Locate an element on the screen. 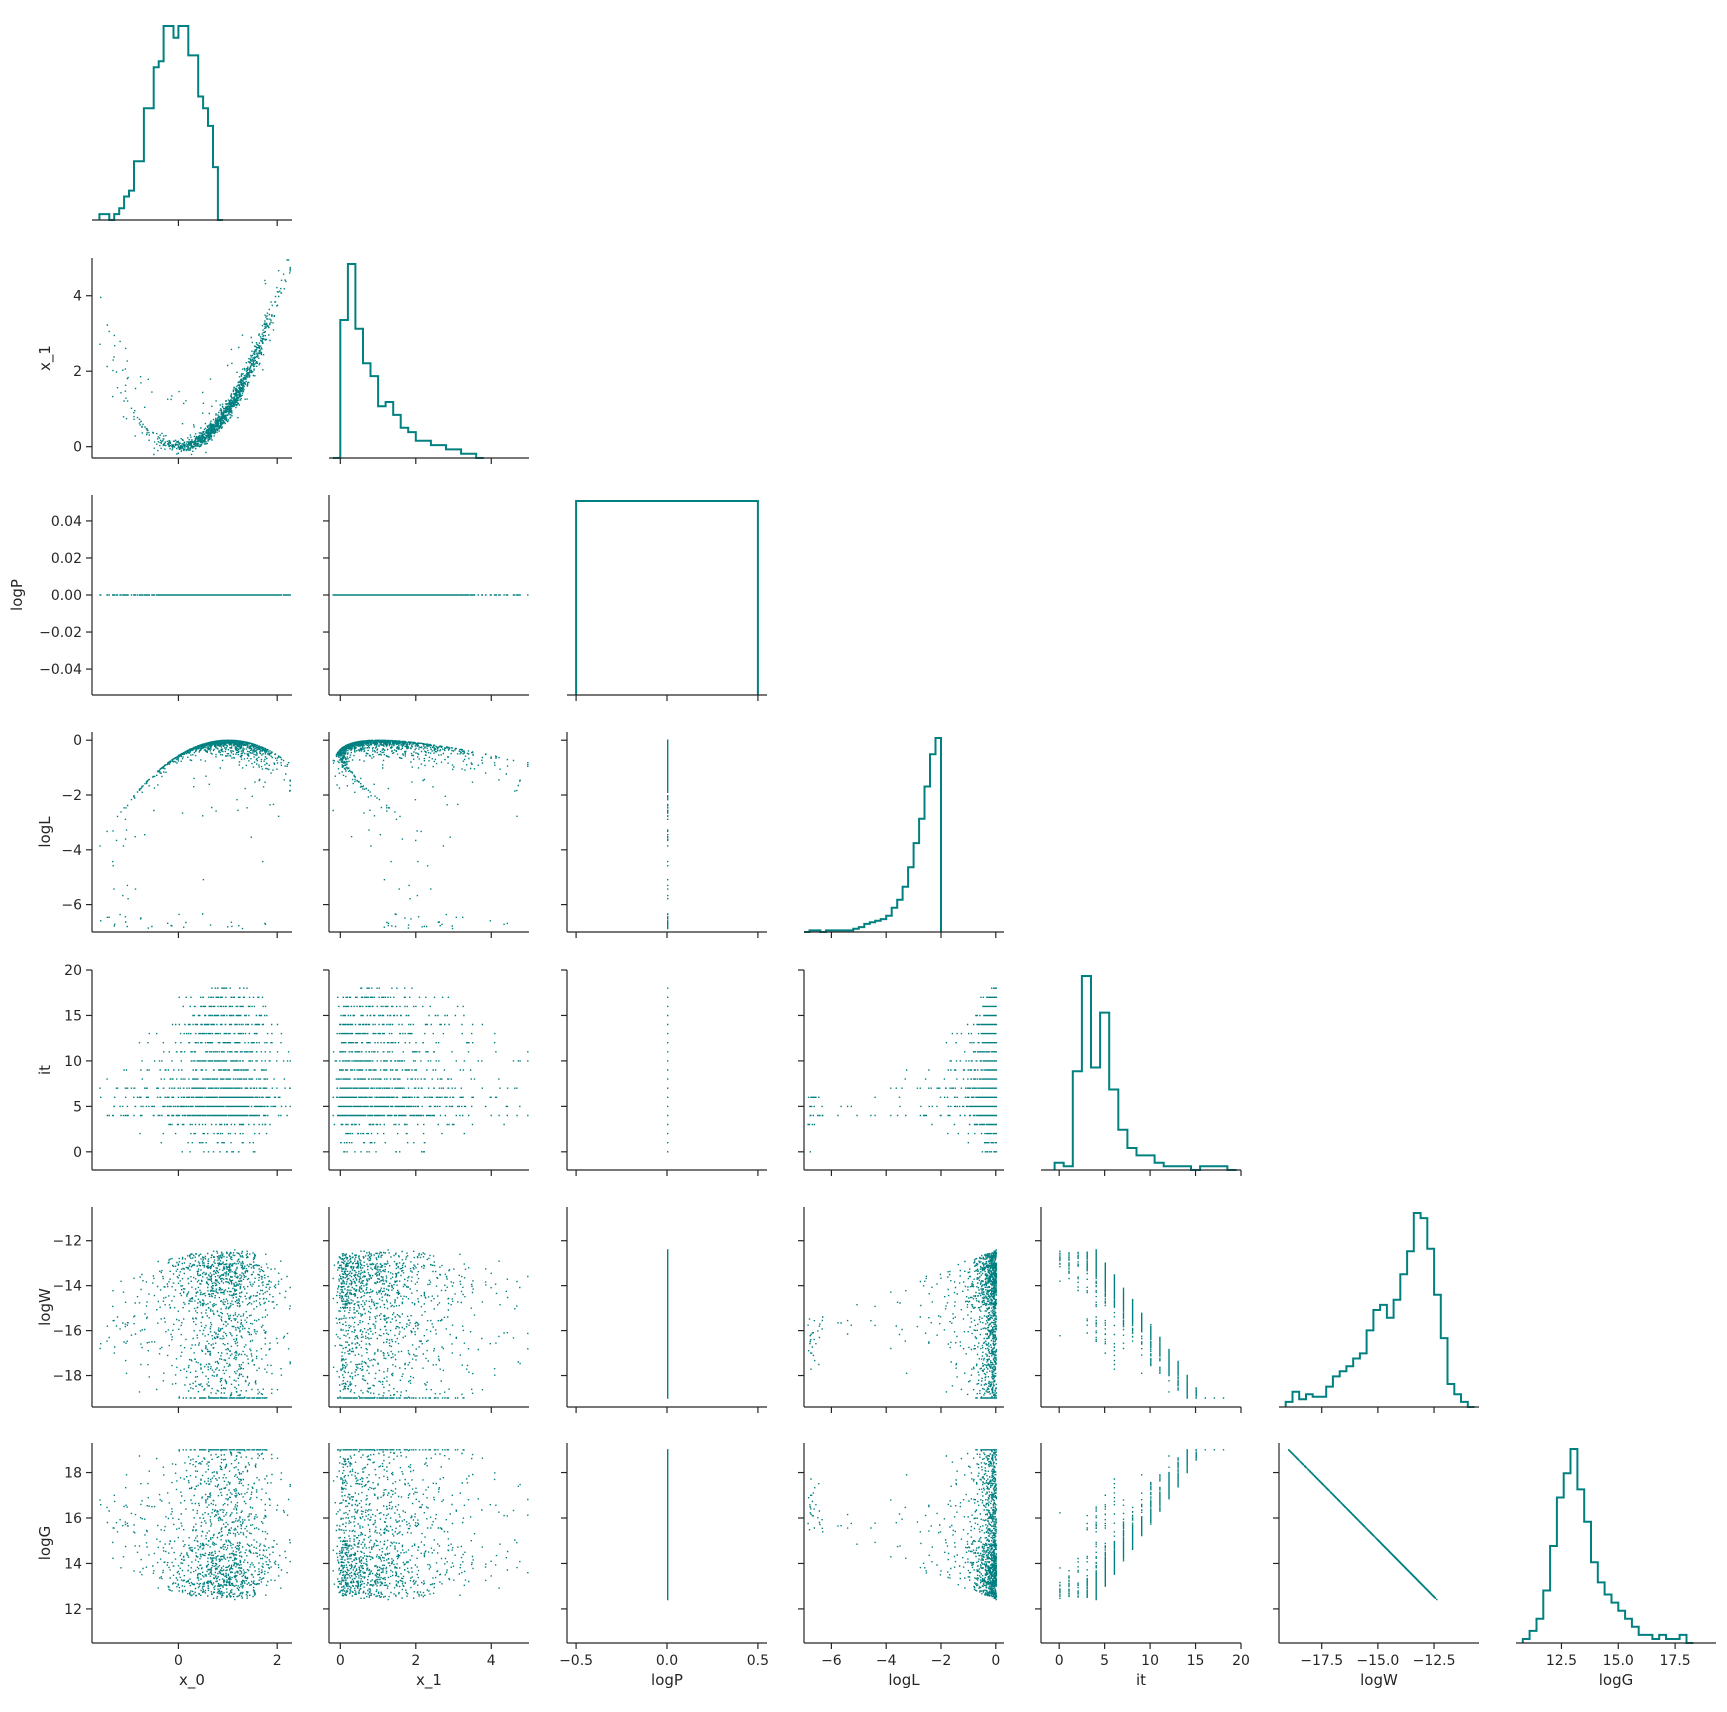 Image resolution: width=1727 pixels, height=1712 pixels. x-tick-label: 10 is located at coordinates (1150, 1661).